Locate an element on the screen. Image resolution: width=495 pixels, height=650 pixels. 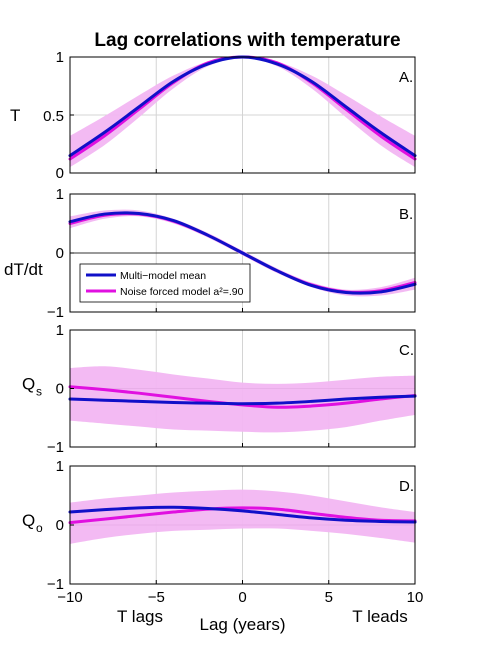
x-annotation-leads: T leads is located at coordinates (379, 616).